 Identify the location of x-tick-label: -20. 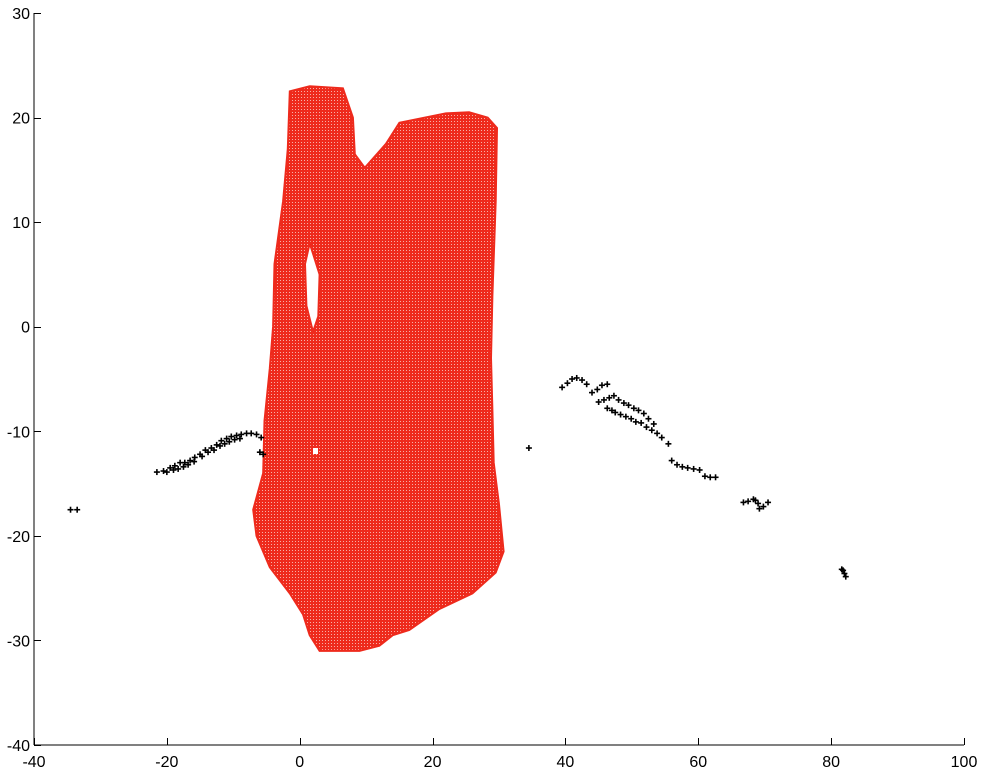
(166, 762).